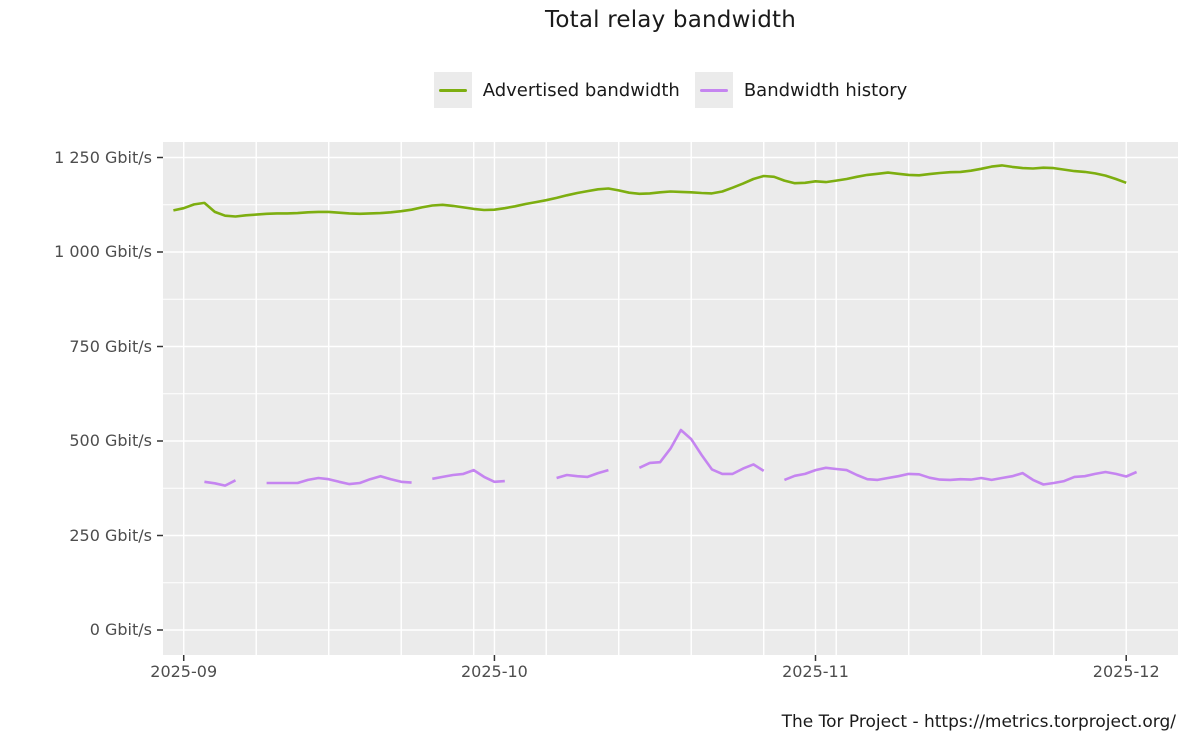 The image size is (1200, 750). I want to click on legend-key-history, so click(713, 90).